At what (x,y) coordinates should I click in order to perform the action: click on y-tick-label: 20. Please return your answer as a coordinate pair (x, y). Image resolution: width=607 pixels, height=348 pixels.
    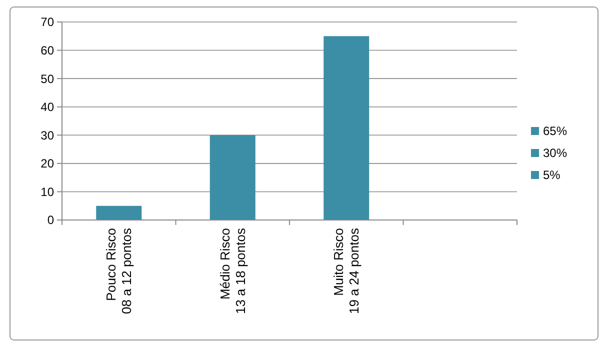
    Looking at the image, I should click on (47, 163).